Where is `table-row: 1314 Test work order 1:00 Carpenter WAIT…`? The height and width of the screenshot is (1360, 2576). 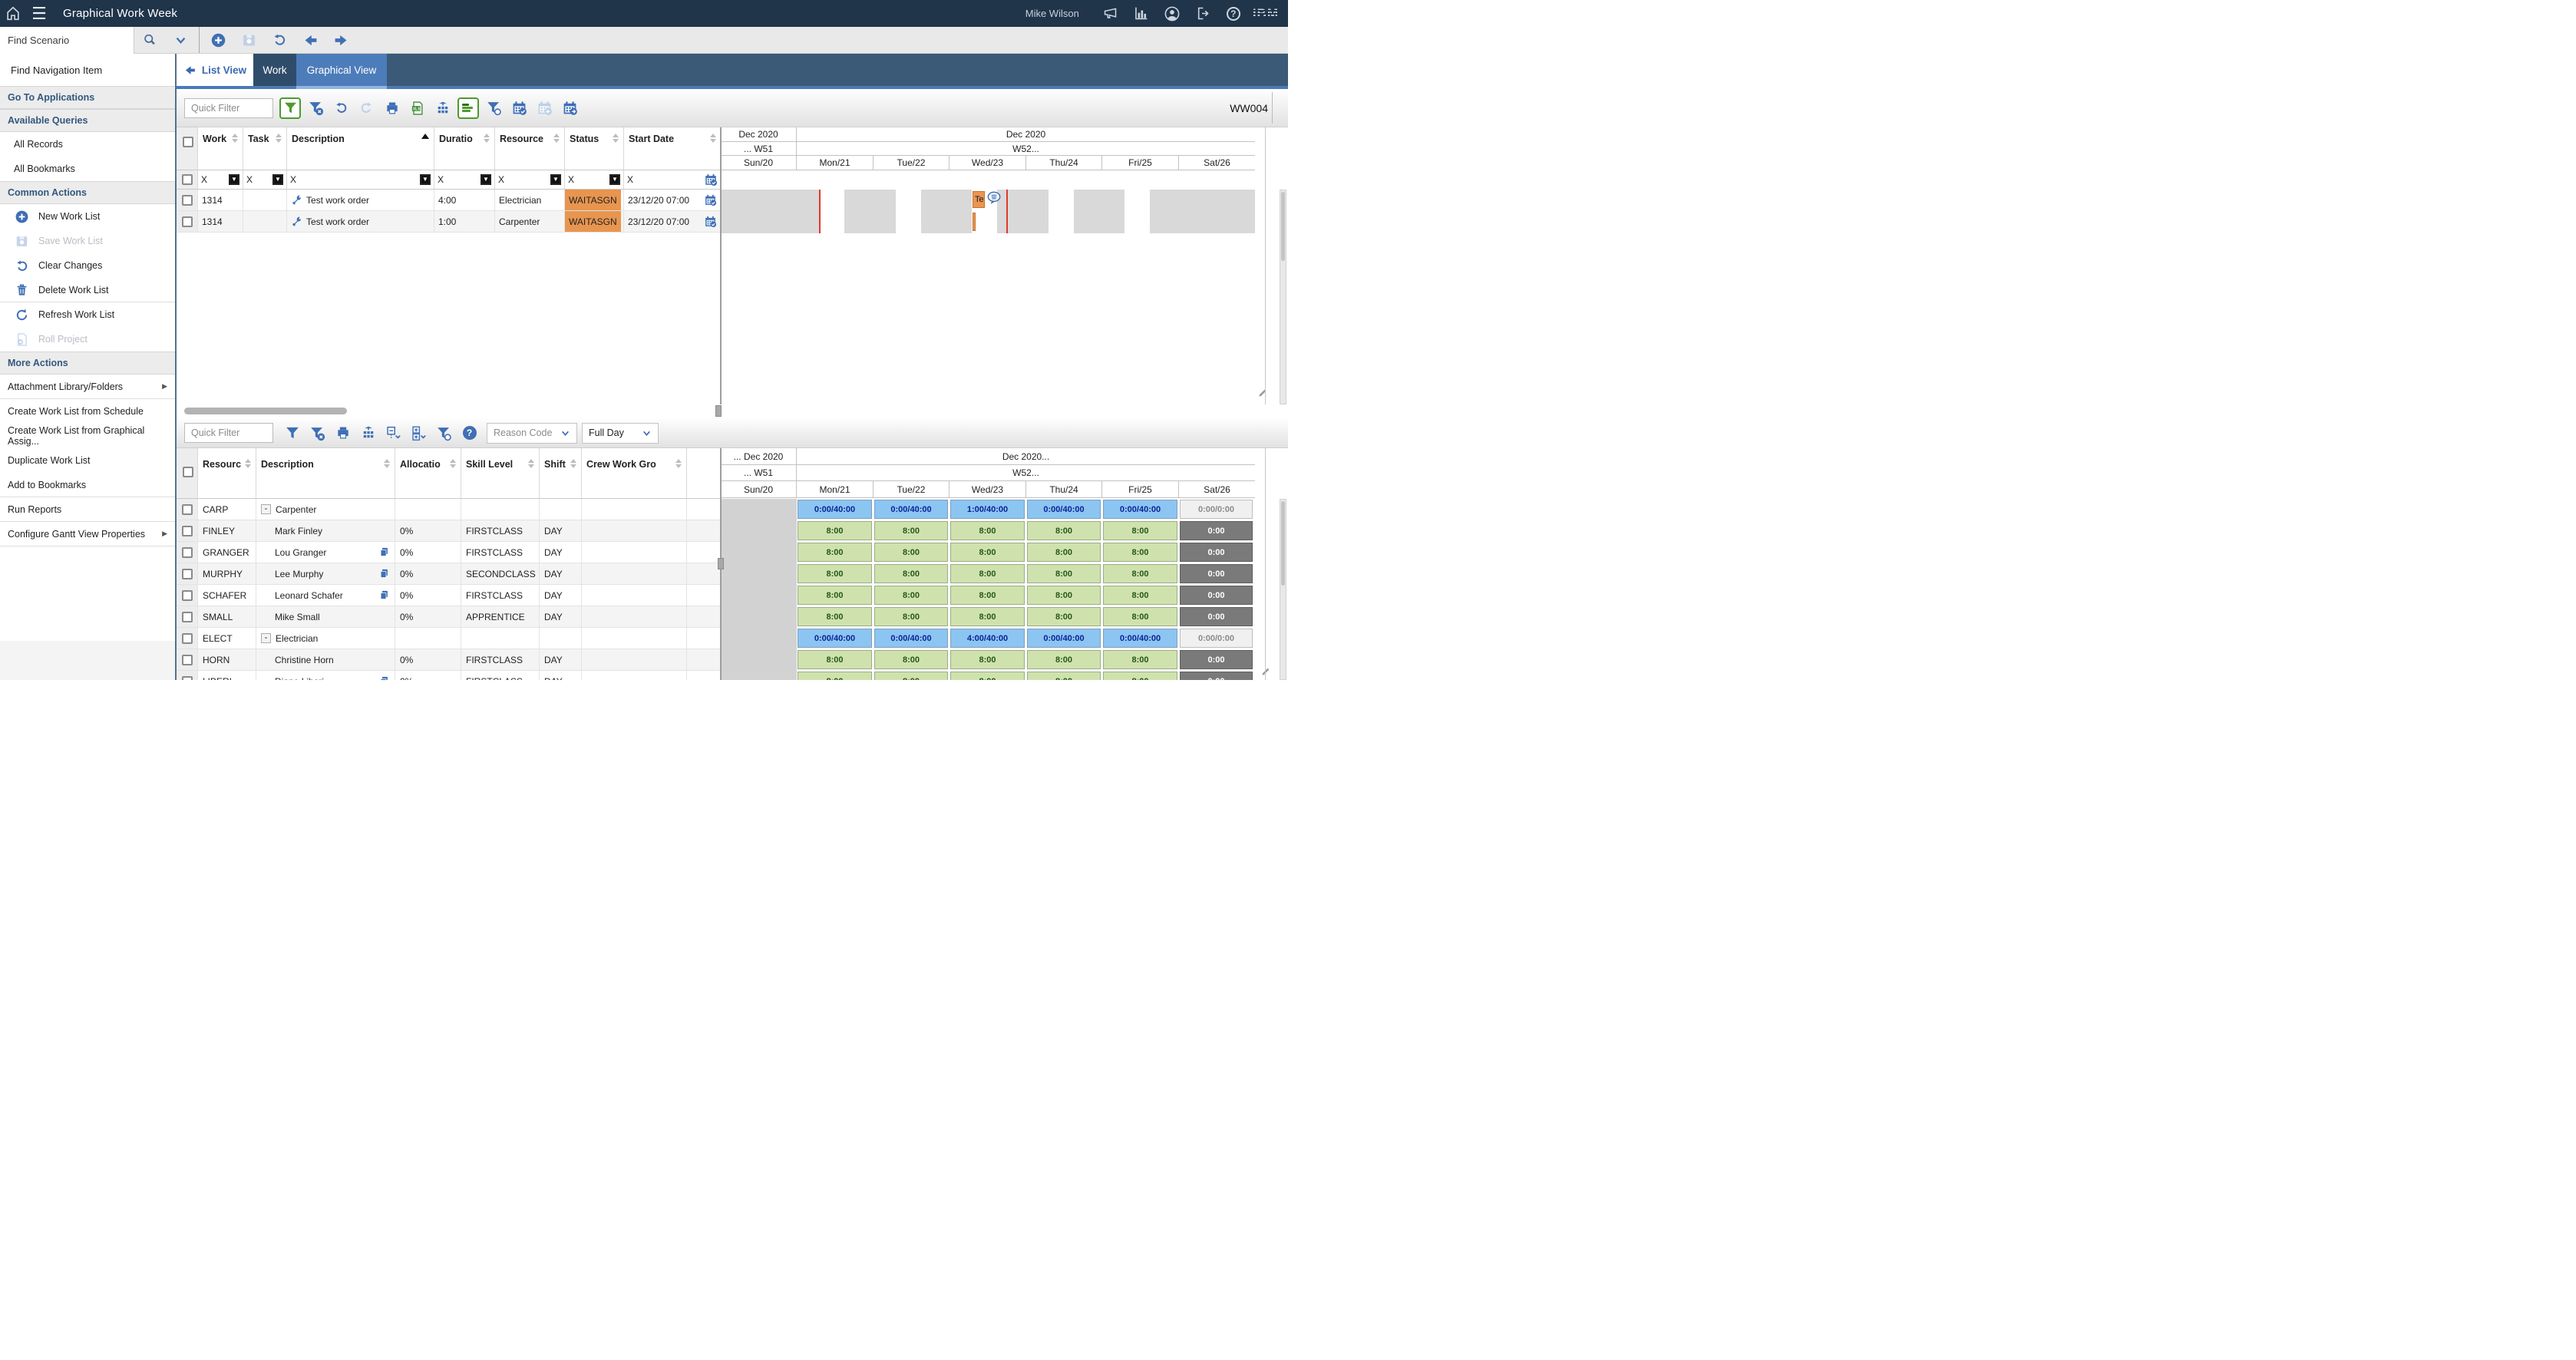 table-row: 1314 Test work order 1:00 Carpenter WAIT… is located at coordinates (448, 222).